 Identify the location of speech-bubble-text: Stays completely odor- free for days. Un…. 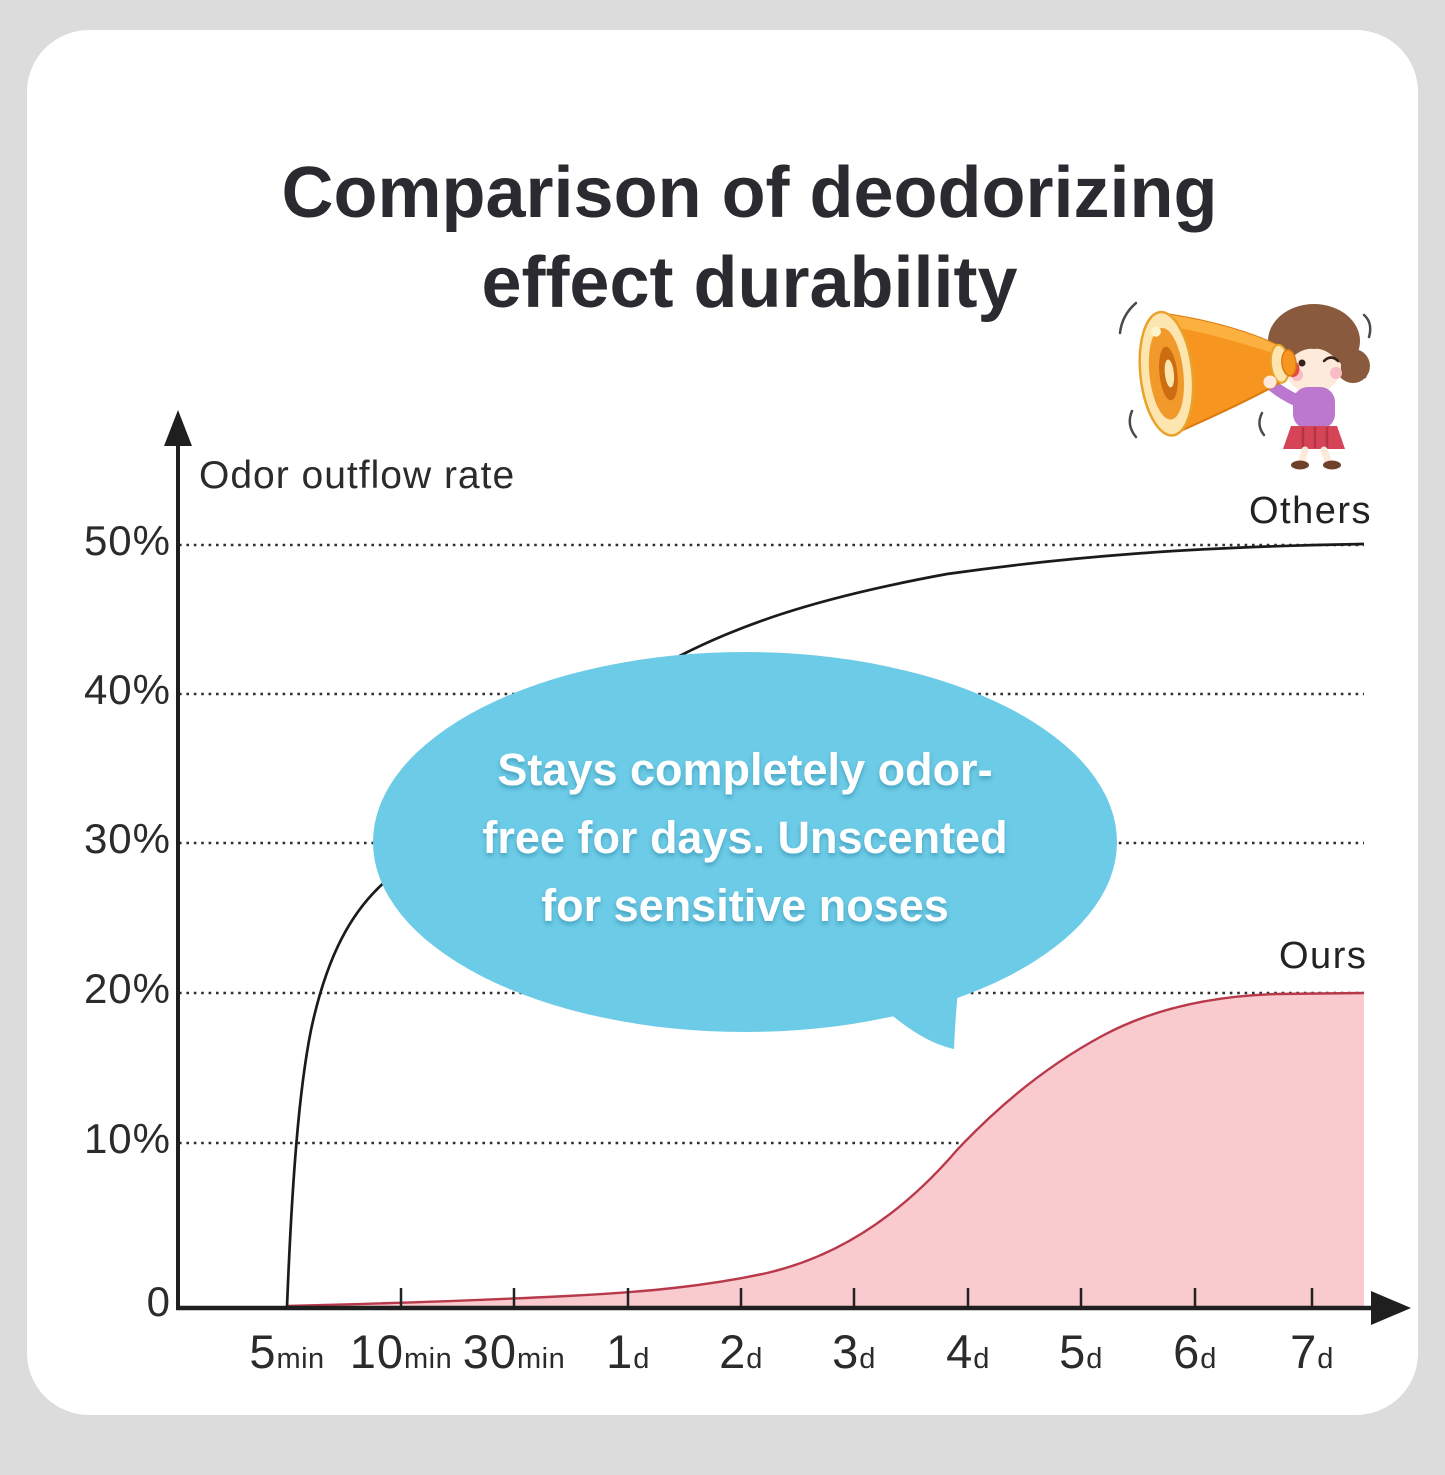
(745, 838).